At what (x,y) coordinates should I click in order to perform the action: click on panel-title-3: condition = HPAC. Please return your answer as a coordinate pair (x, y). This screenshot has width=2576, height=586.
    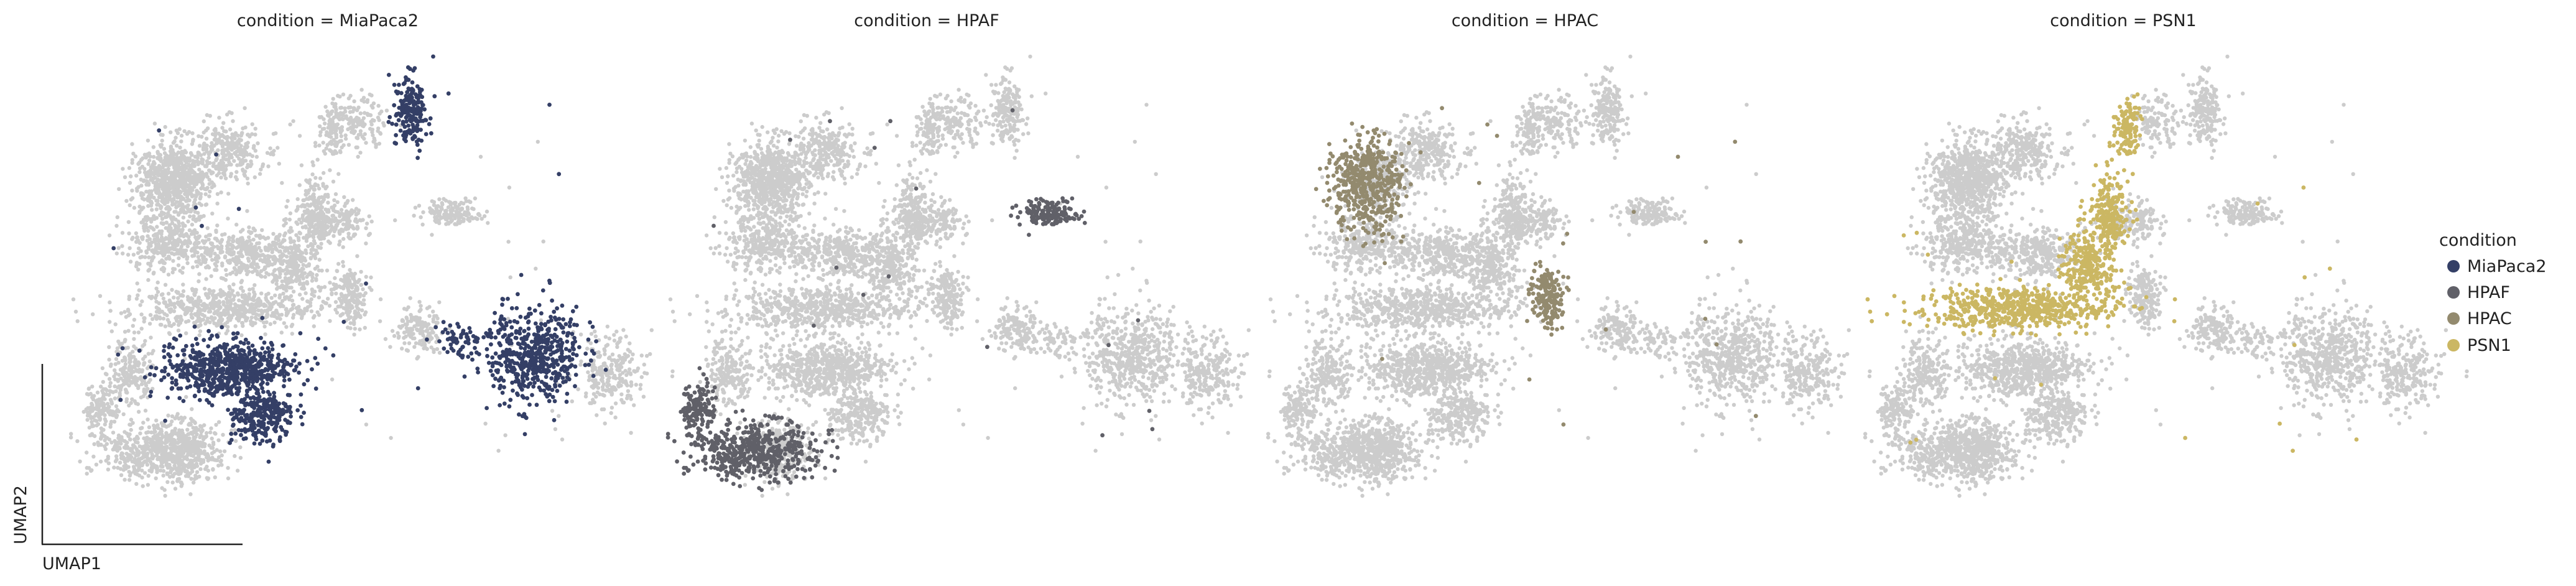
    Looking at the image, I should click on (1525, 20).